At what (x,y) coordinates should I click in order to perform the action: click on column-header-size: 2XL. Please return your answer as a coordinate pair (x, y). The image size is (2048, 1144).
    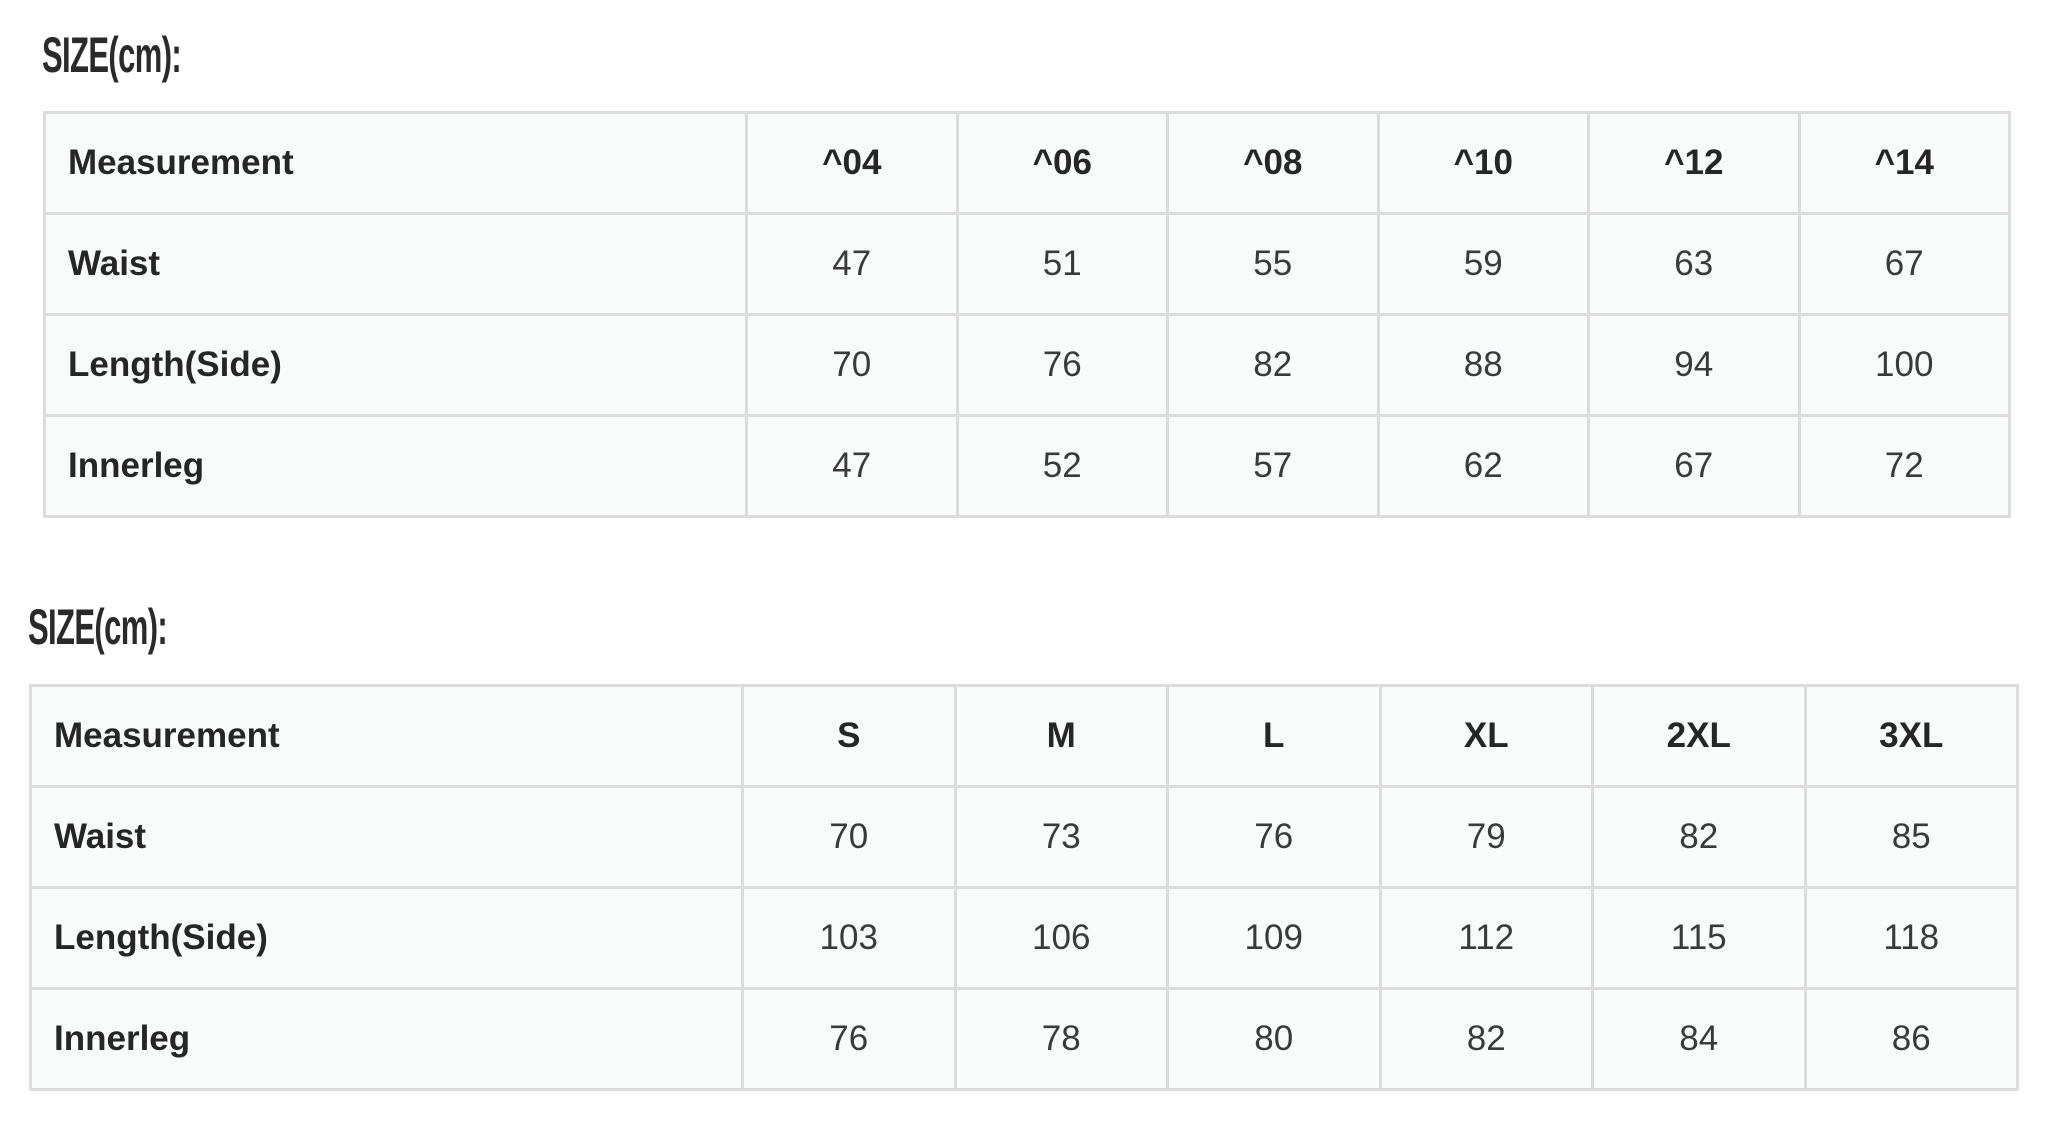
    Looking at the image, I should click on (1699, 736).